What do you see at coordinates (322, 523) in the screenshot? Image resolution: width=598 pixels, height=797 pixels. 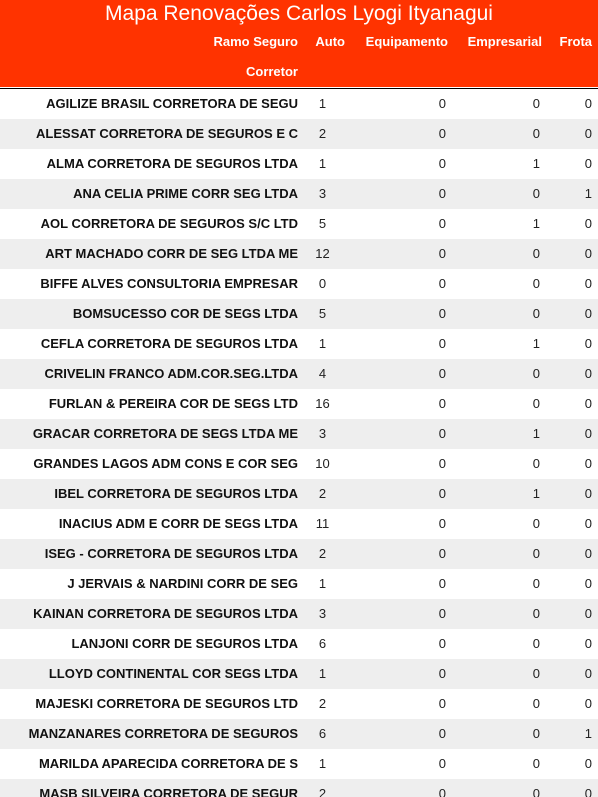 I see `cell-auto: 11` at bounding box center [322, 523].